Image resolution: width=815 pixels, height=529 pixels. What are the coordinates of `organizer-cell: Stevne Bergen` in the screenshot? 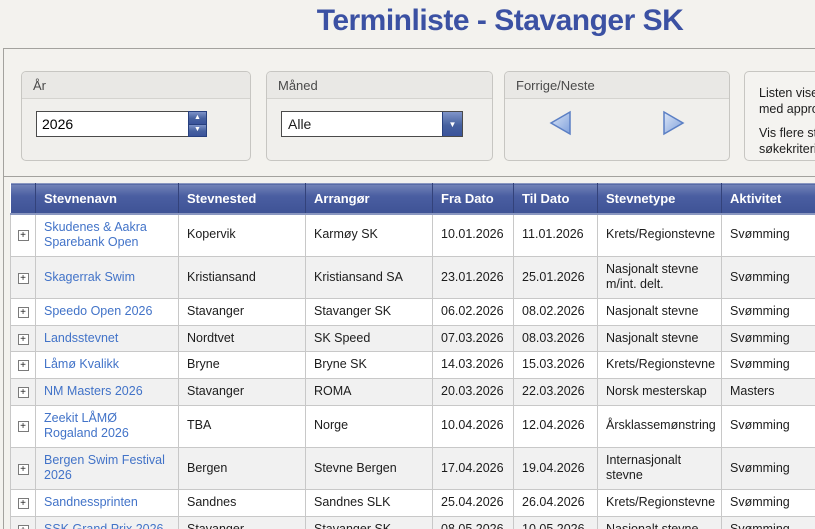 It's located at (369, 469).